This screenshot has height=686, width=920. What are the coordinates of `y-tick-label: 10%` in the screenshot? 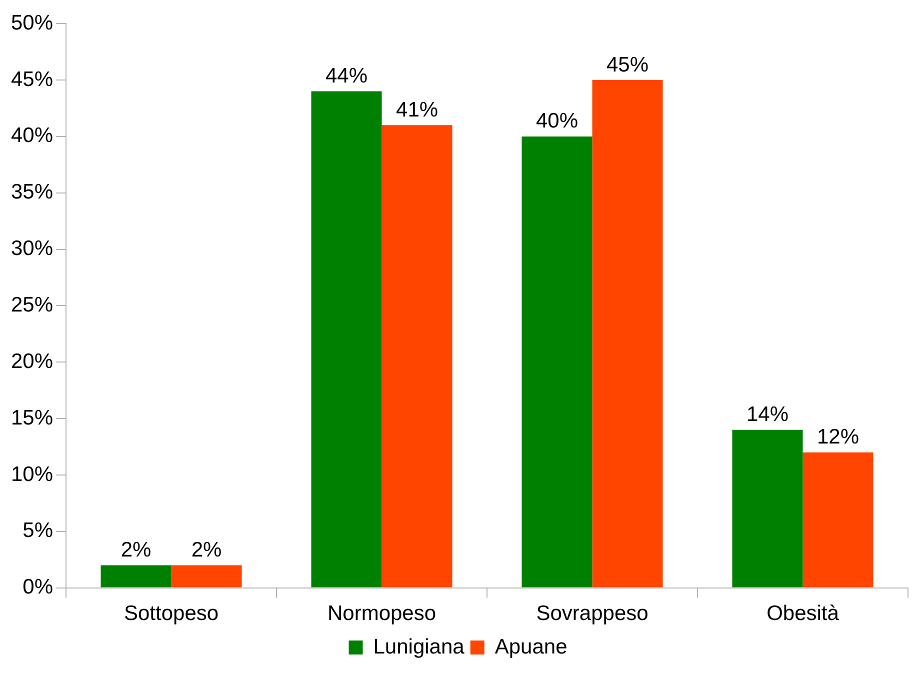 It's located at (32, 474).